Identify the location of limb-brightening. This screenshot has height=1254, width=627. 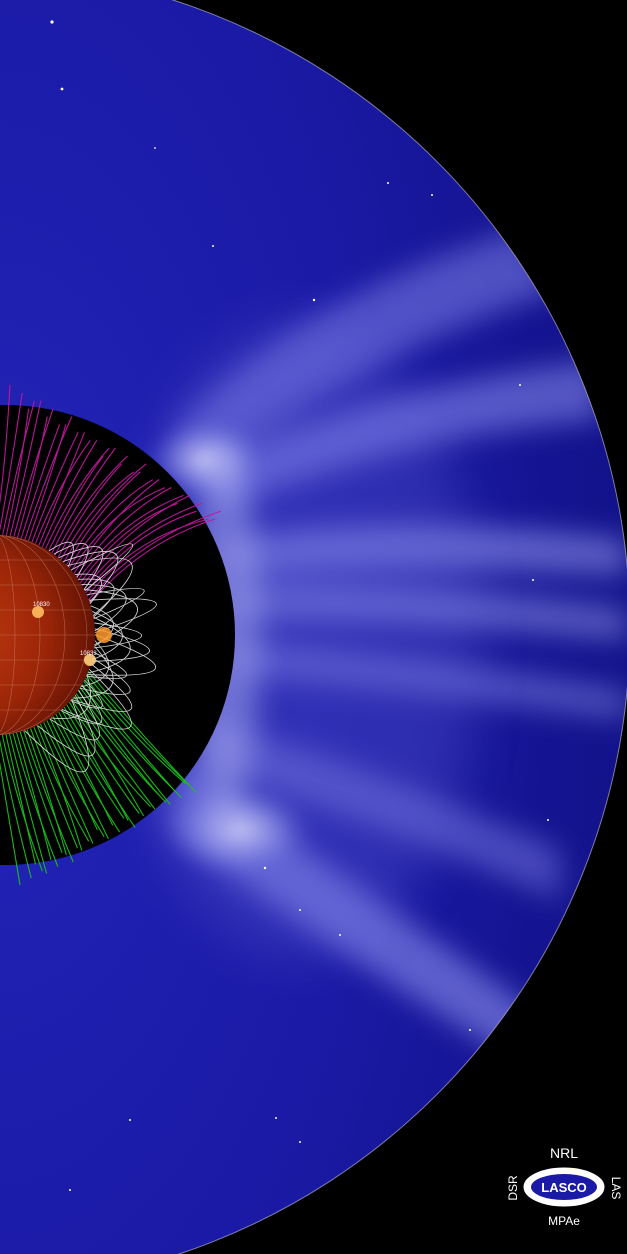
(104, 635).